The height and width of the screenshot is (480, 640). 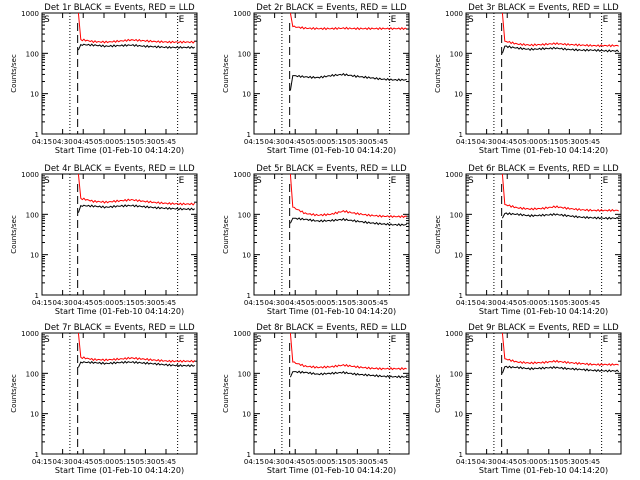 I want to click on panel-title: Det 2r BLACK = Events, RED = LLD, so click(x=331, y=8).